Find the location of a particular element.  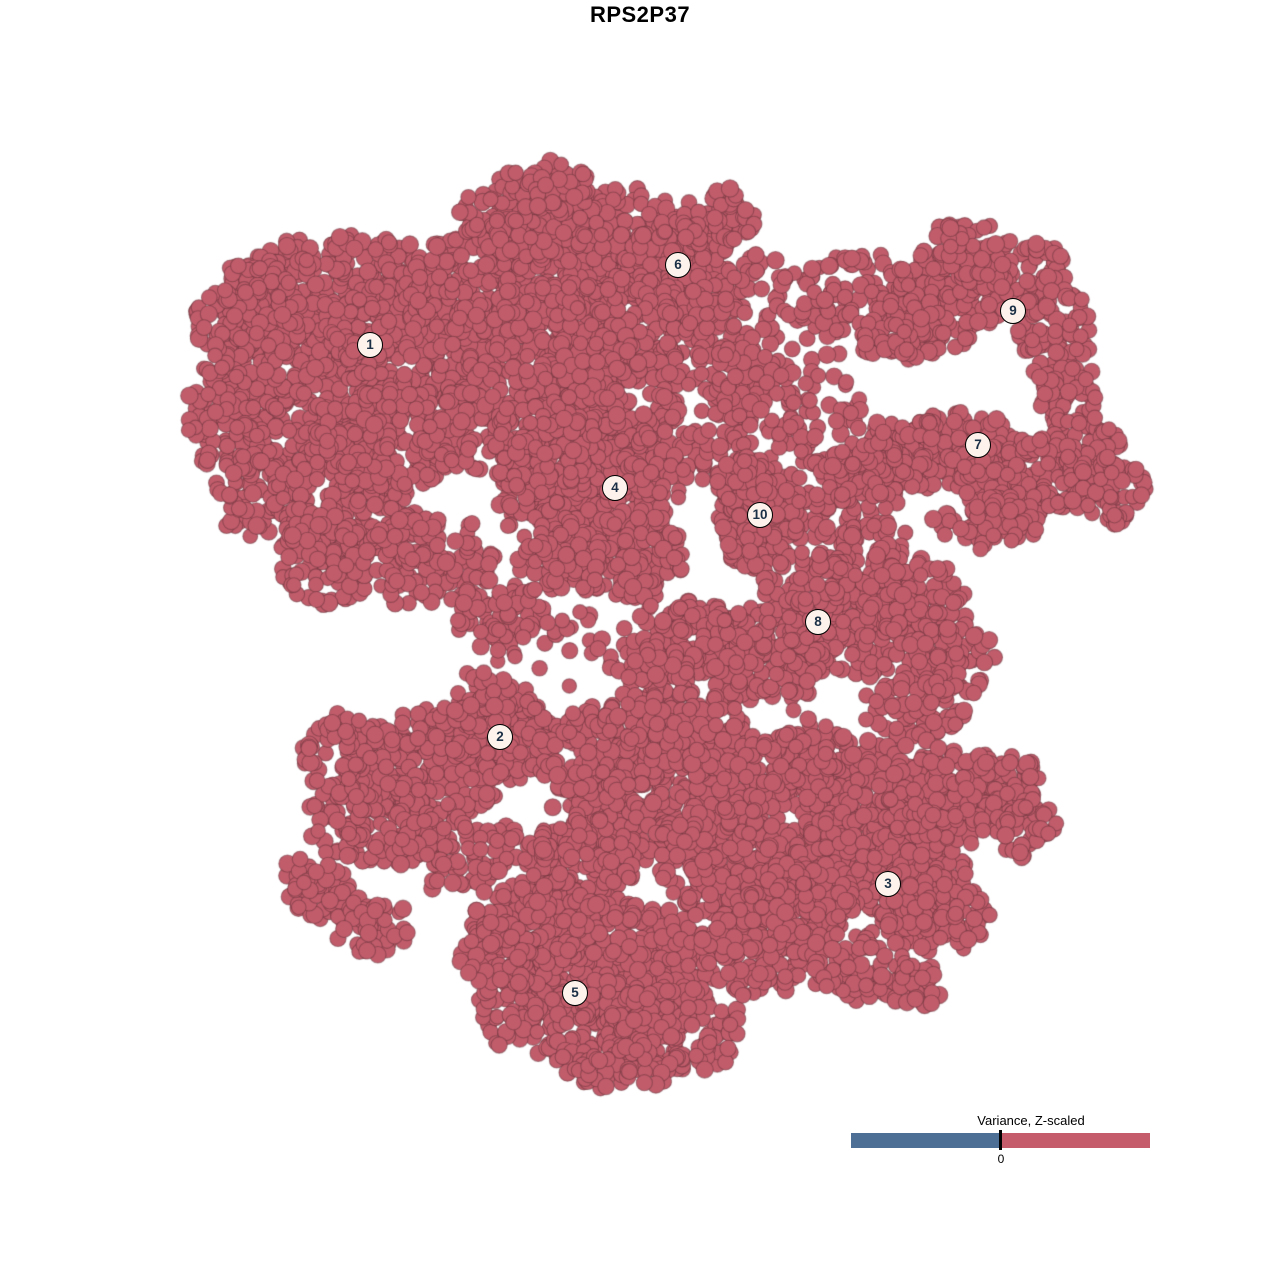

colorbar-positive-segment is located at coordinates (1075, 1140).